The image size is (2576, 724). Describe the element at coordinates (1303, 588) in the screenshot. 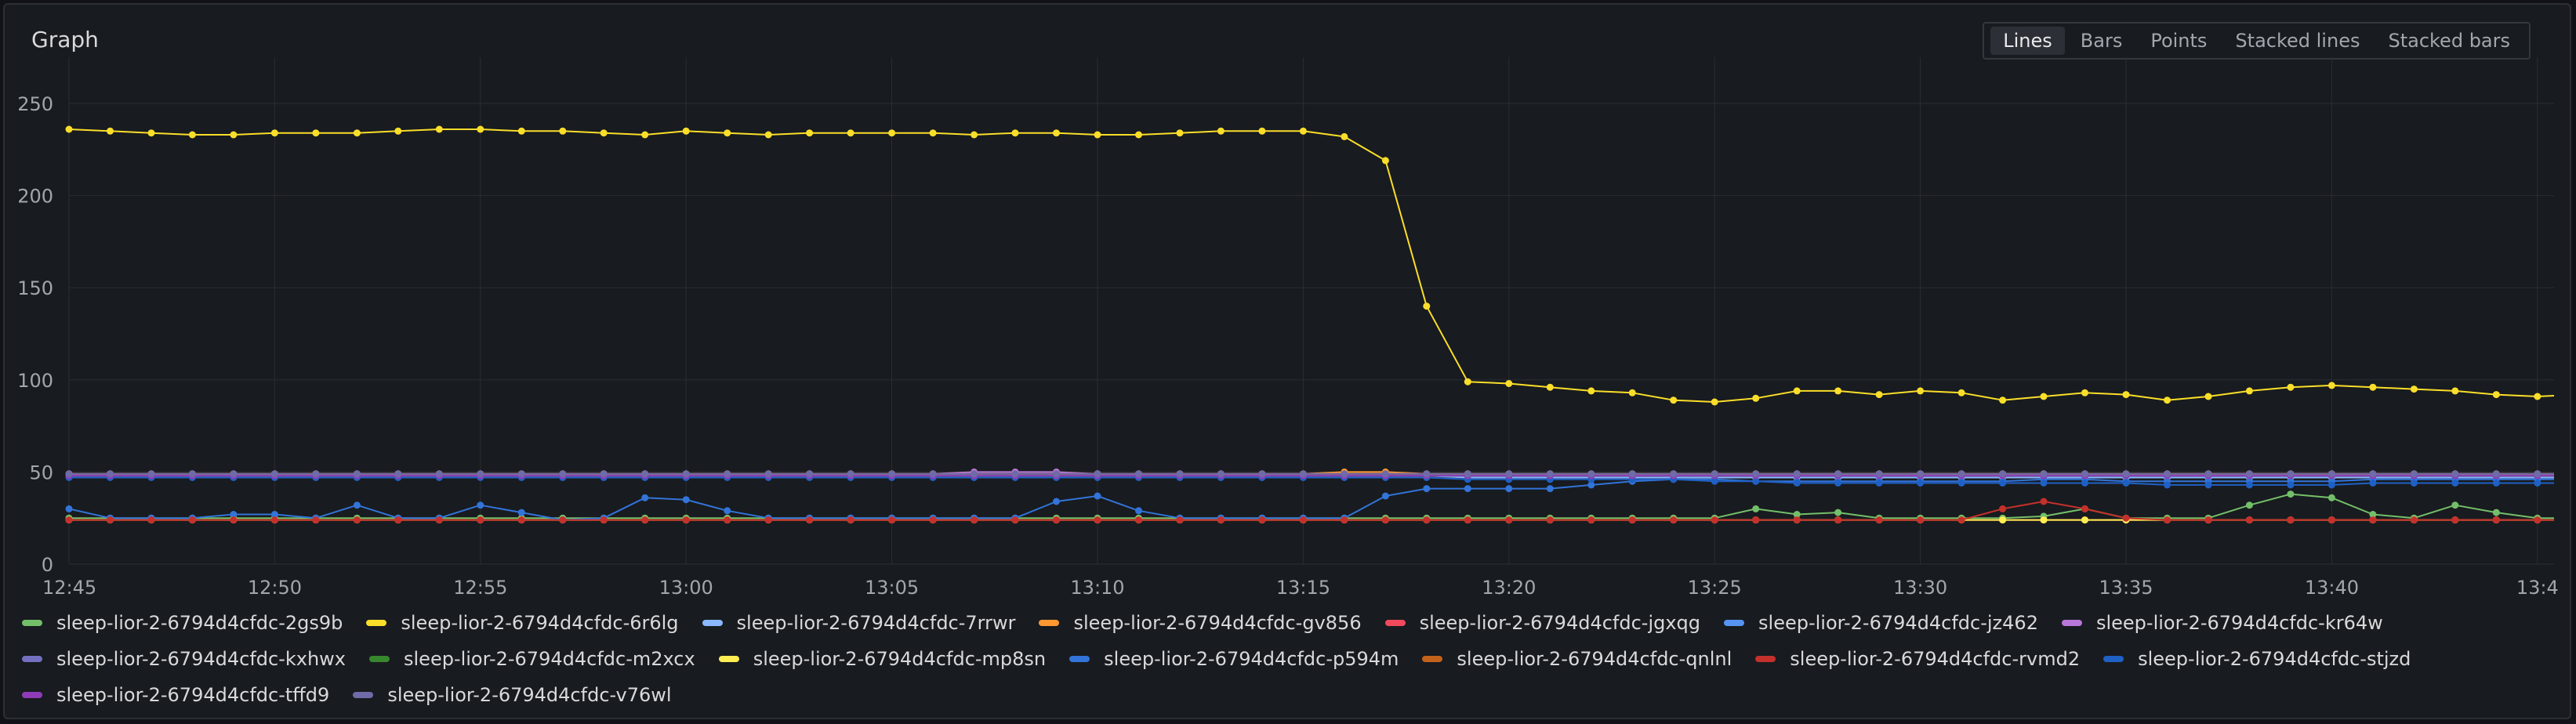

I see `x-tick-label: 13:15` at that location.